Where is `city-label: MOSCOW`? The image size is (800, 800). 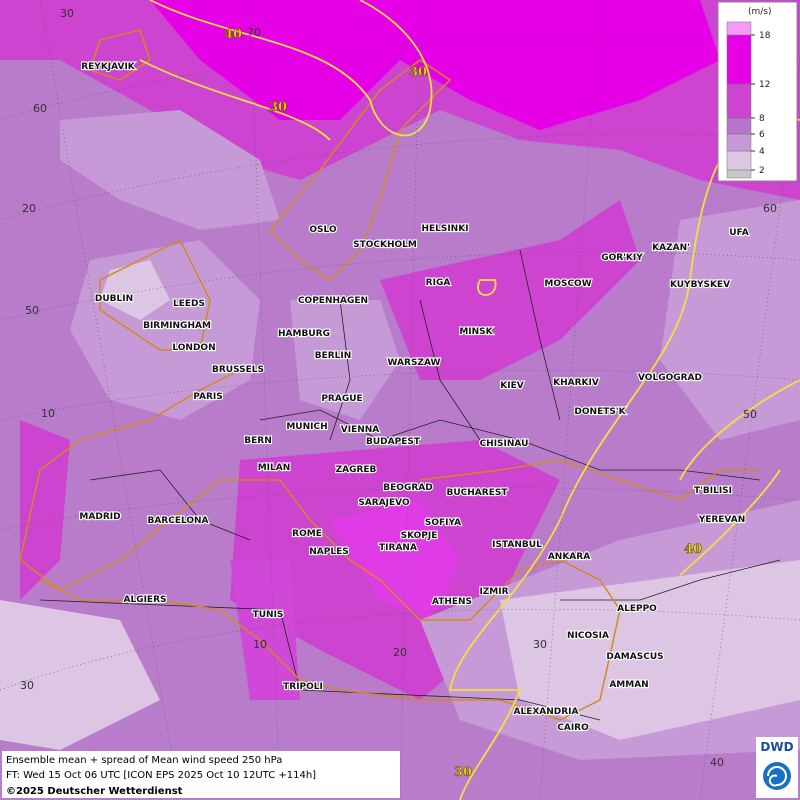
city-label: MOSCOW is located at coordinates (567, 284).